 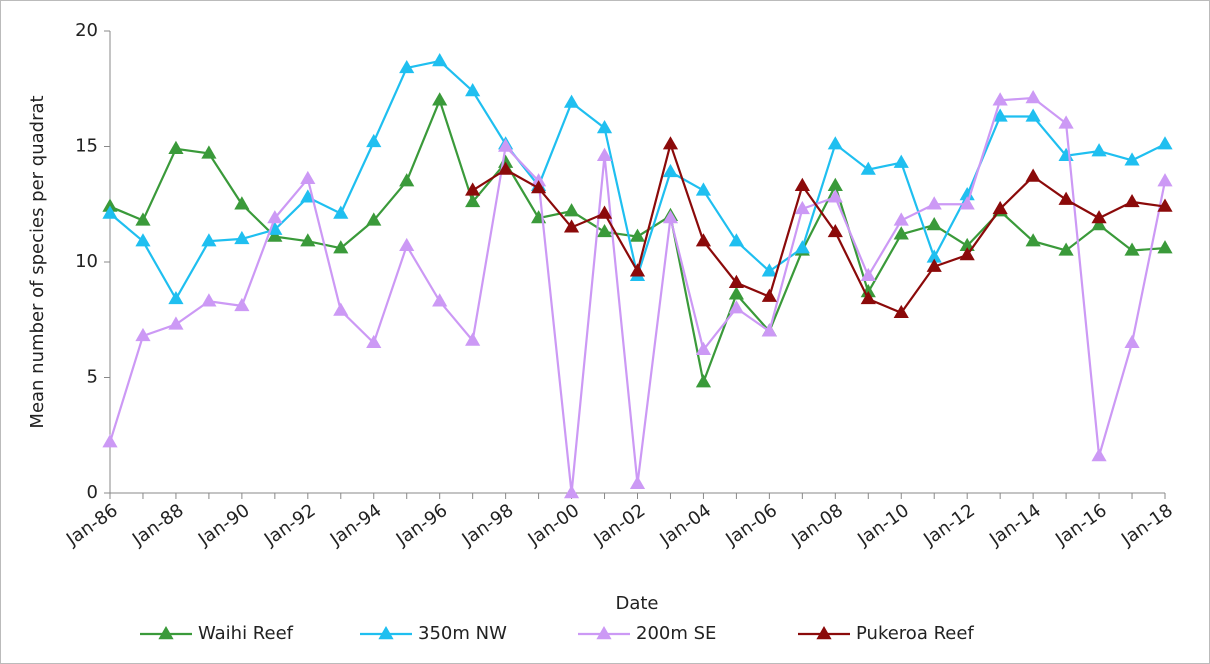 What do you see at coordinates (676, 633) in the screenshot?
I see `legend-label: 200m SE` at bounding box center [676, 633].